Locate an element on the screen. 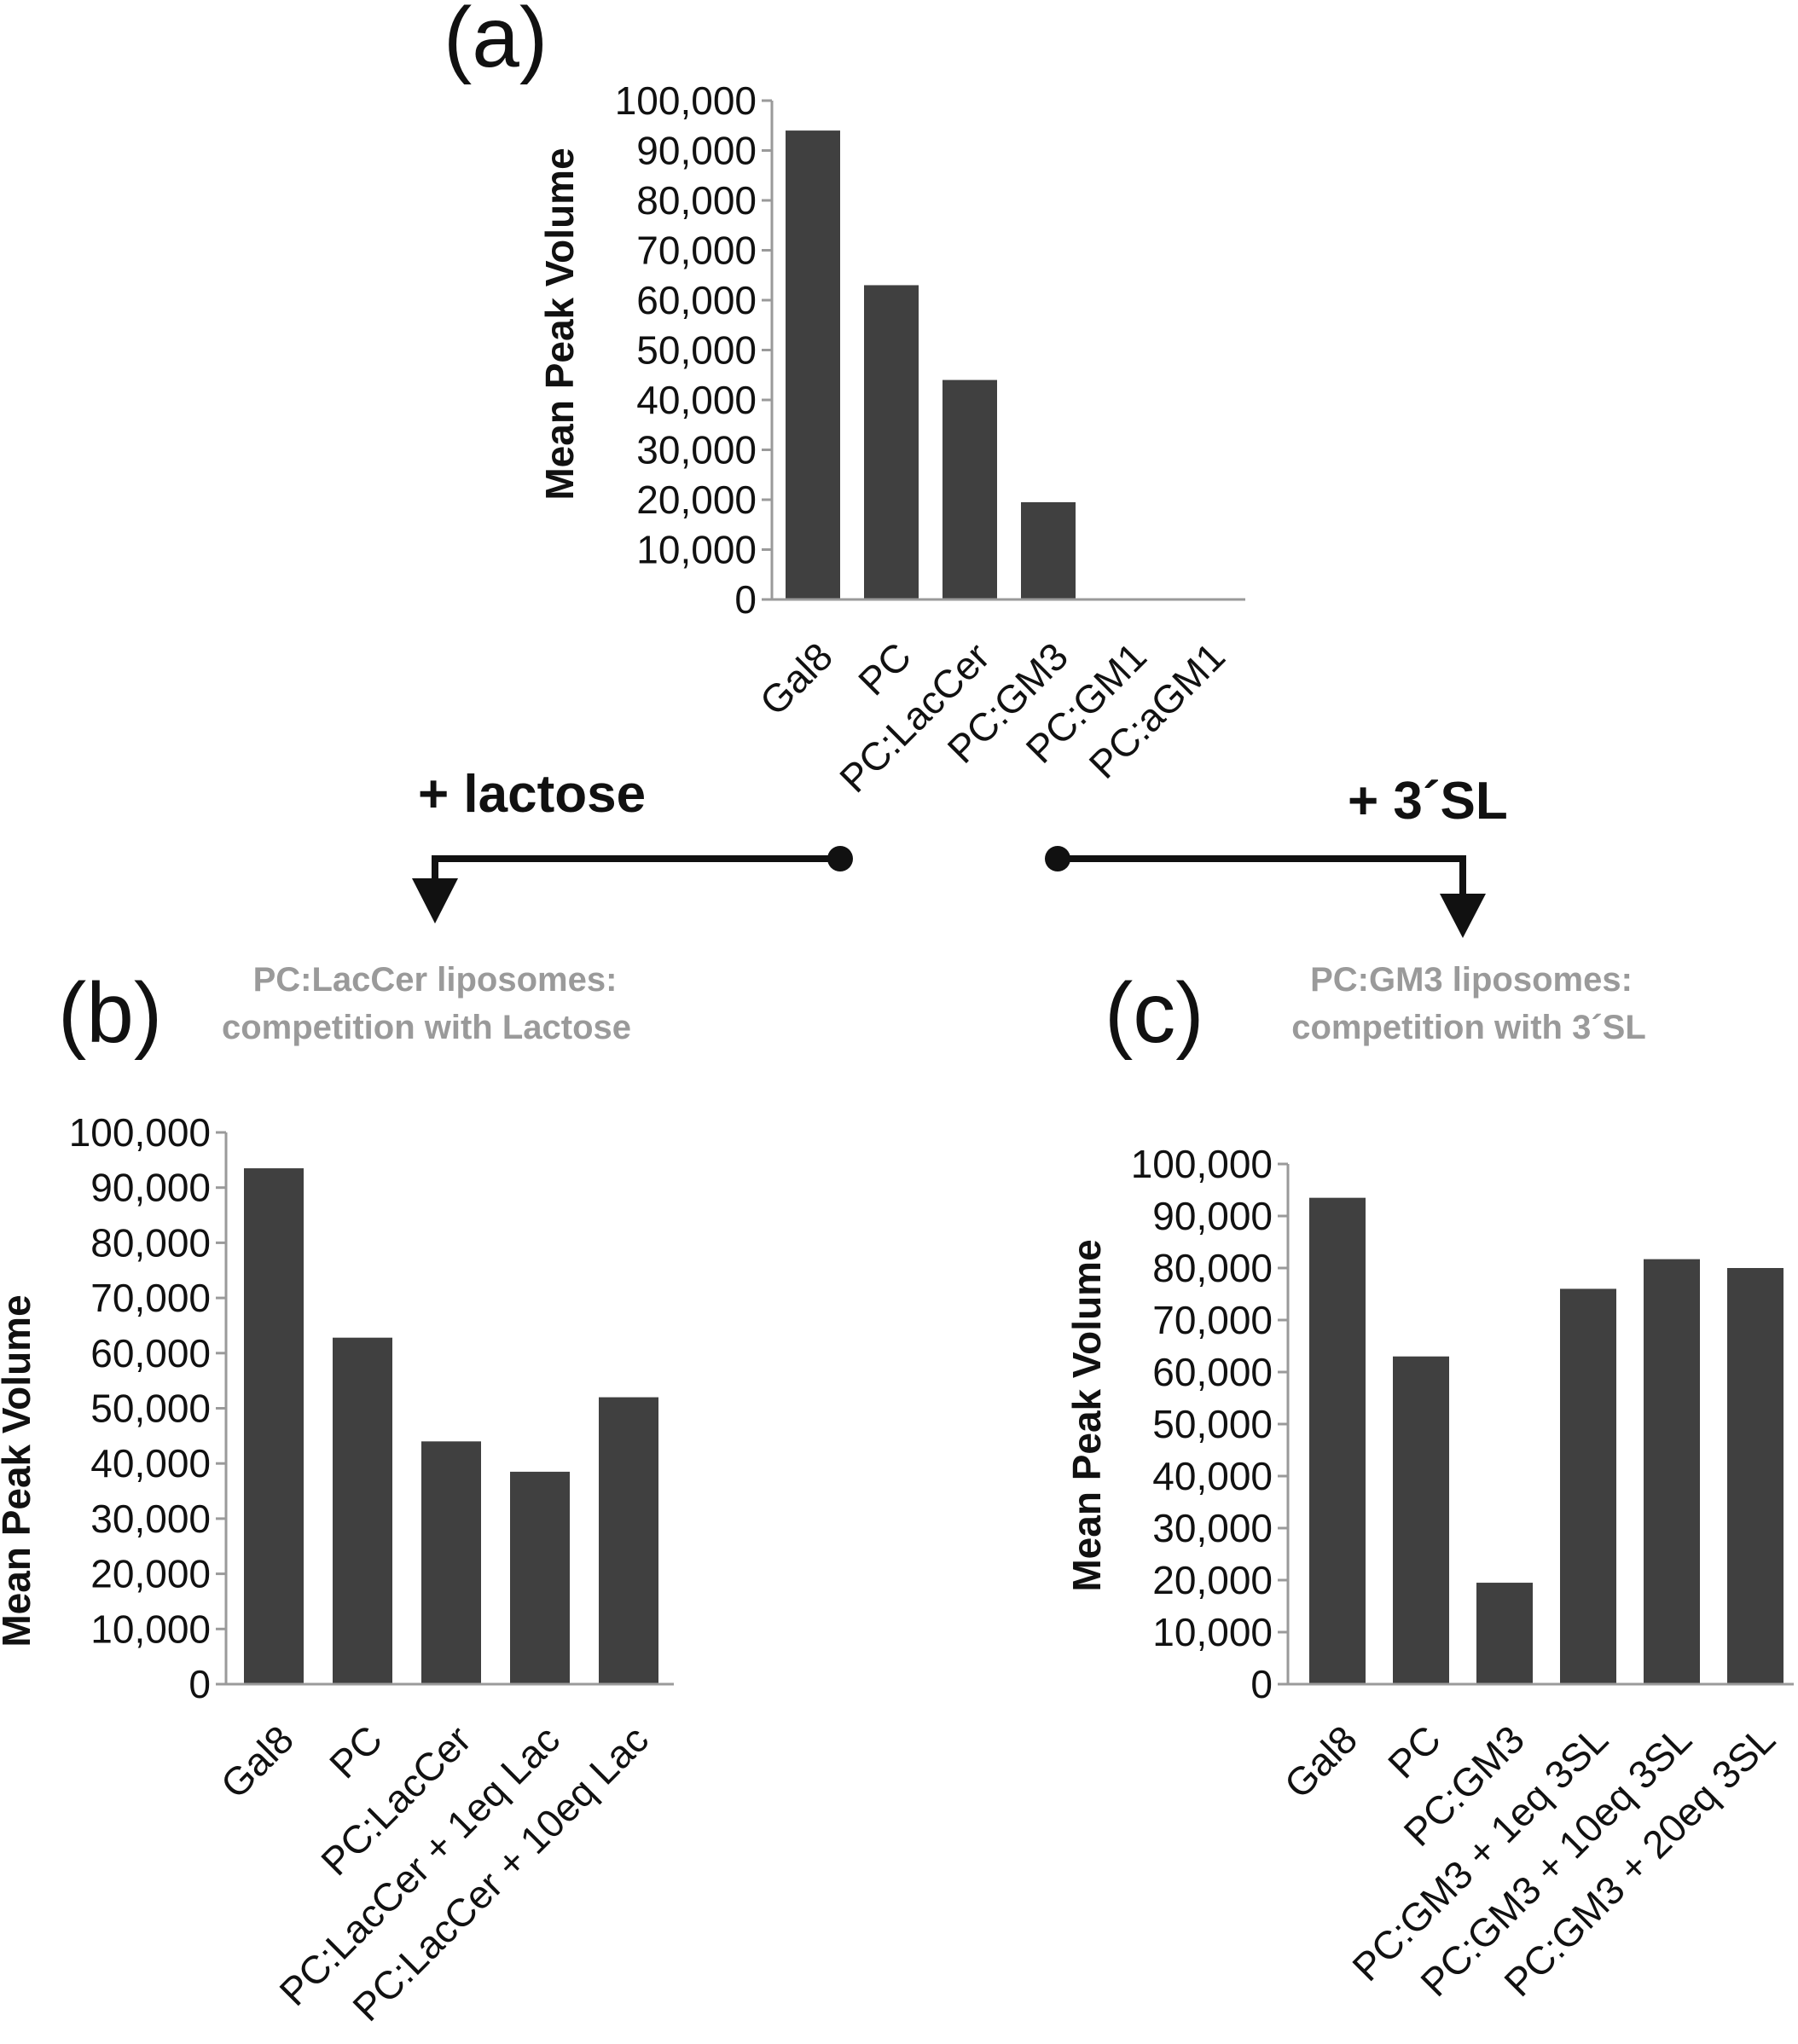  right-arrow-label: + 3´SL is located at coordinates (1428, 801).